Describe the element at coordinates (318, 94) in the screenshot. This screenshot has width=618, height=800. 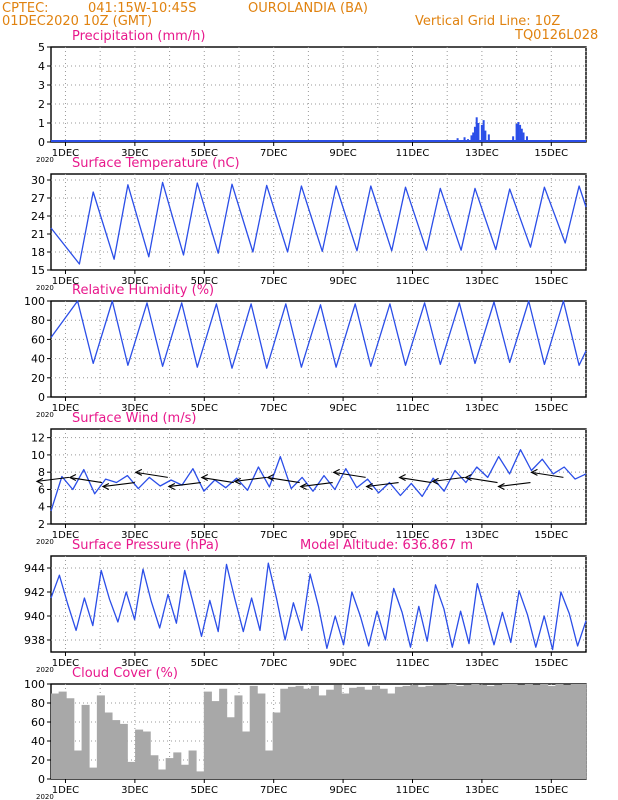
I see `panel-frame` at that location.